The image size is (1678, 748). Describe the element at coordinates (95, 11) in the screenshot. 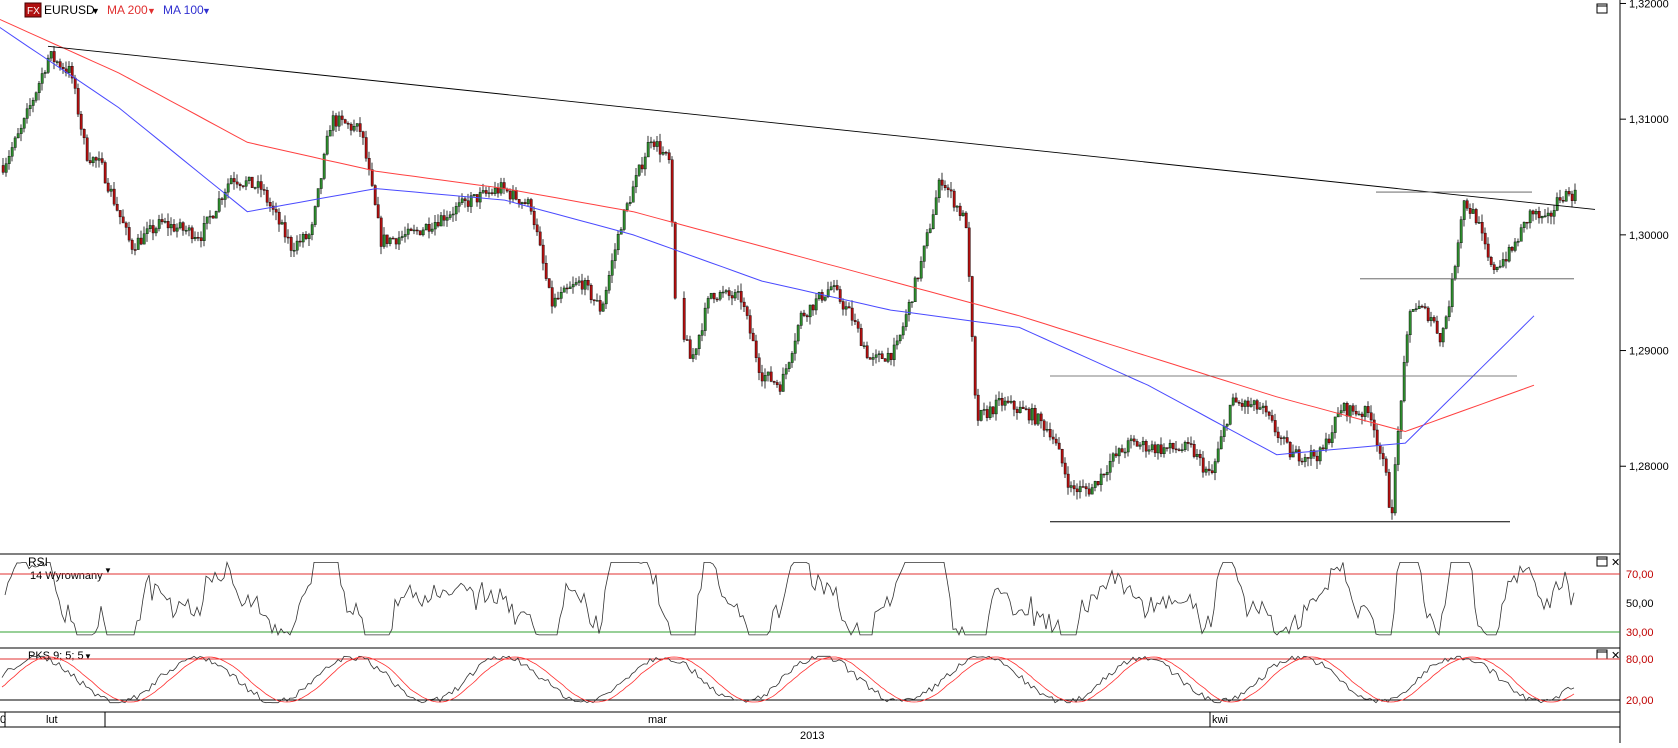

I see `symbol-dropdown-icon: ▼` at that location.